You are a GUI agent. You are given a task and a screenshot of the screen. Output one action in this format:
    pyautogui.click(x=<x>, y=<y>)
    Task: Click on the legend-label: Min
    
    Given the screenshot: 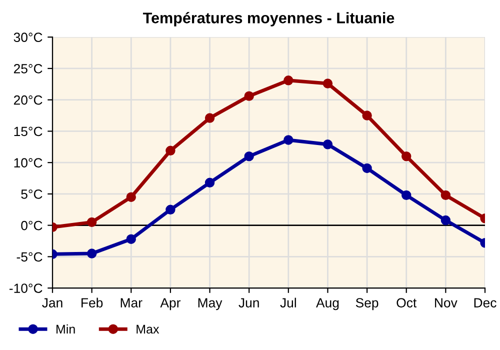 What is the action you would take?
    pyautogui.click(x=65, y=329)
    